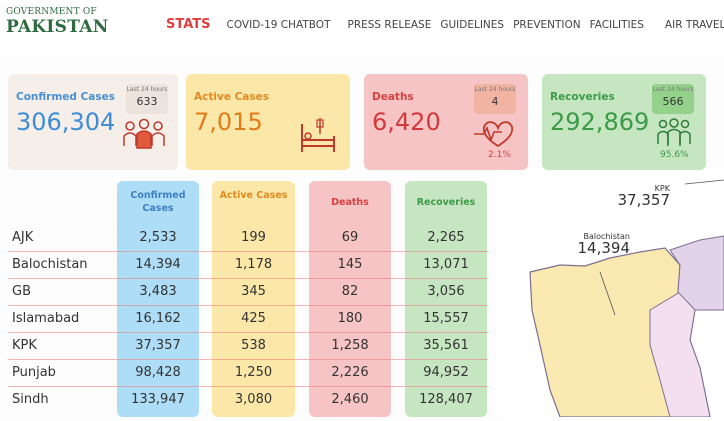 The image size is (724, 421). I want to click on active-column, so click(253, 299).